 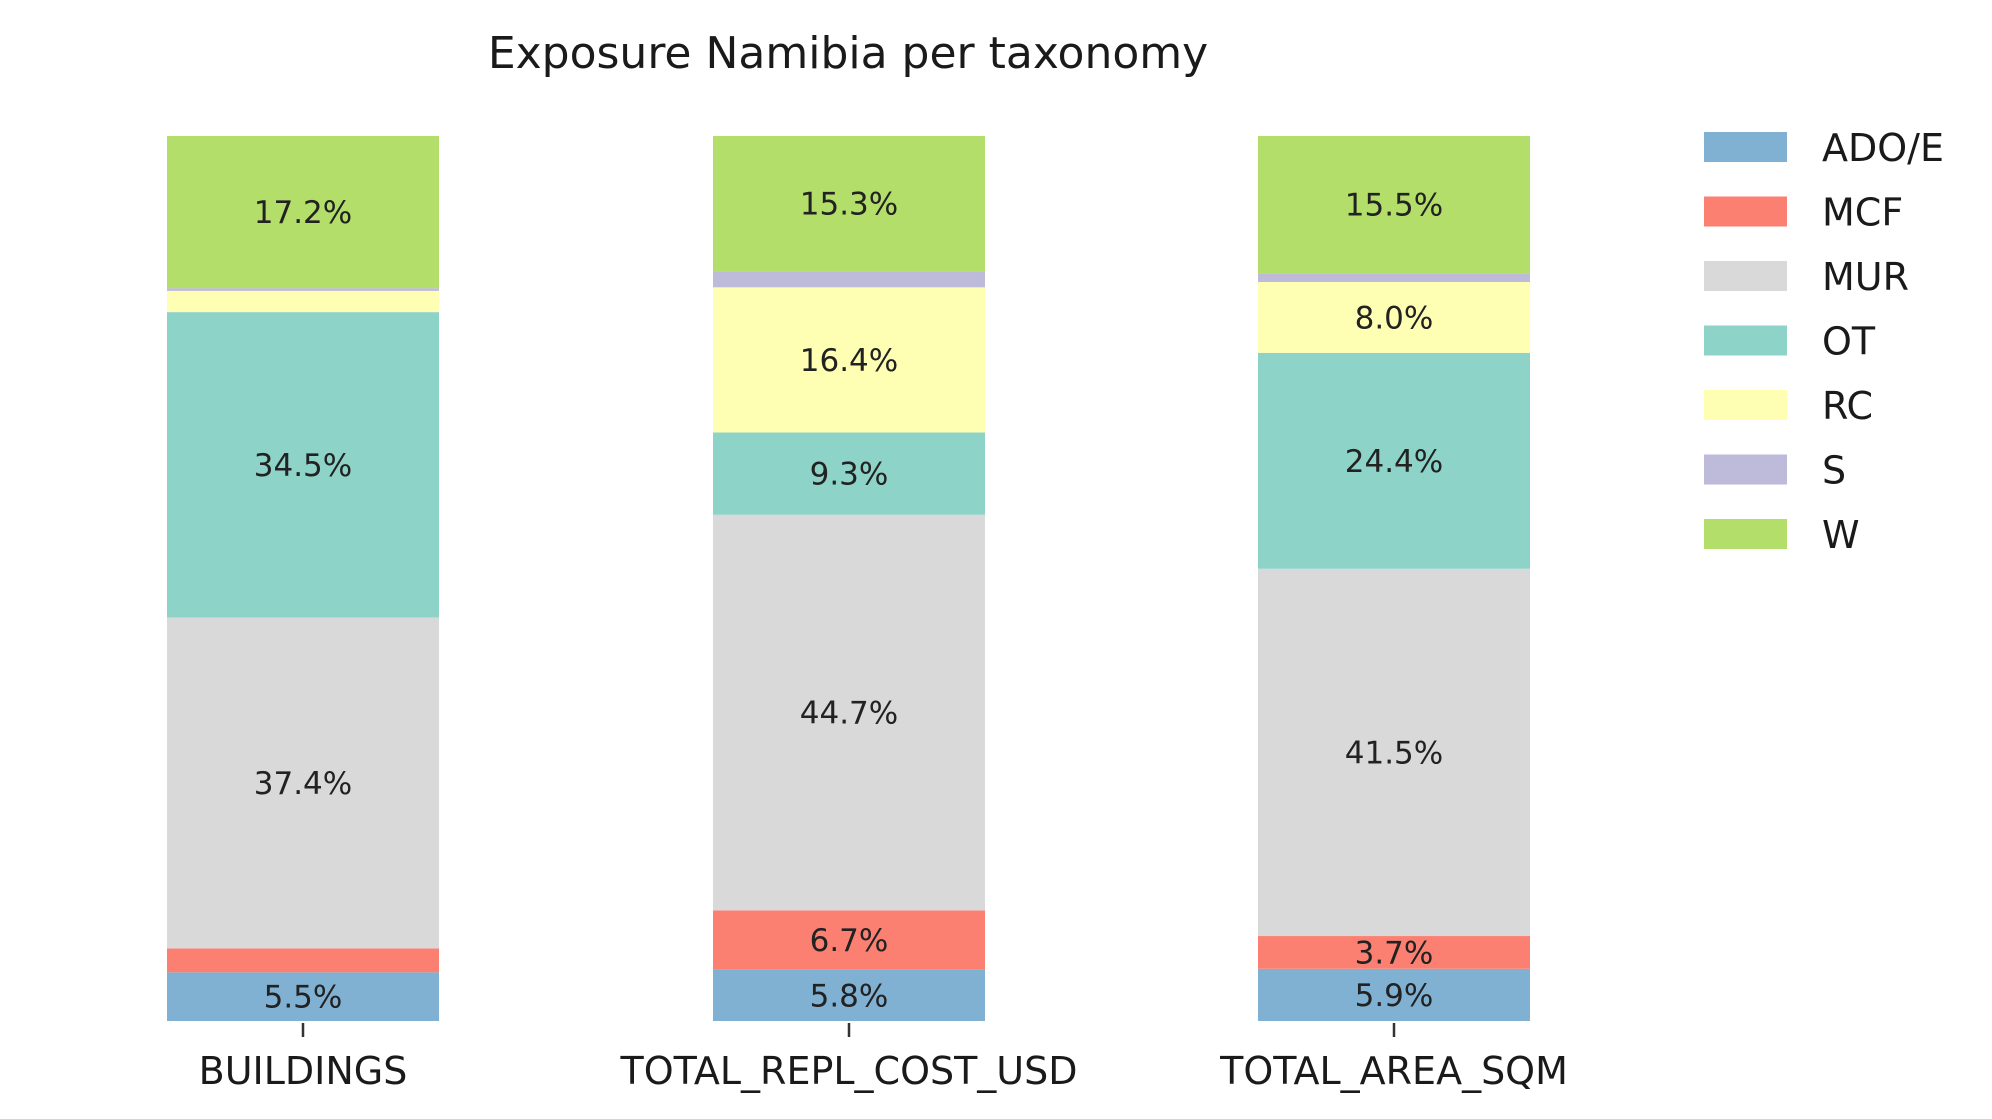 I want to click on data-label-total-area-sqm-w: 15.5%, so click(x=1394, y=206).